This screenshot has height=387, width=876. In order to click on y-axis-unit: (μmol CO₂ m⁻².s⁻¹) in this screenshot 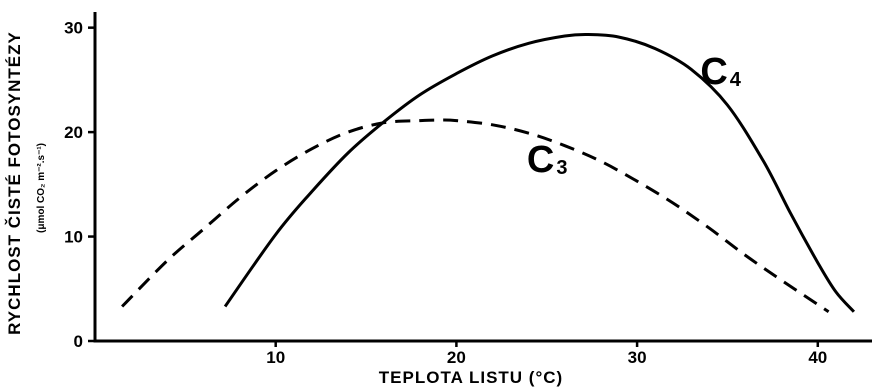, I will do `click(41, 188)`.